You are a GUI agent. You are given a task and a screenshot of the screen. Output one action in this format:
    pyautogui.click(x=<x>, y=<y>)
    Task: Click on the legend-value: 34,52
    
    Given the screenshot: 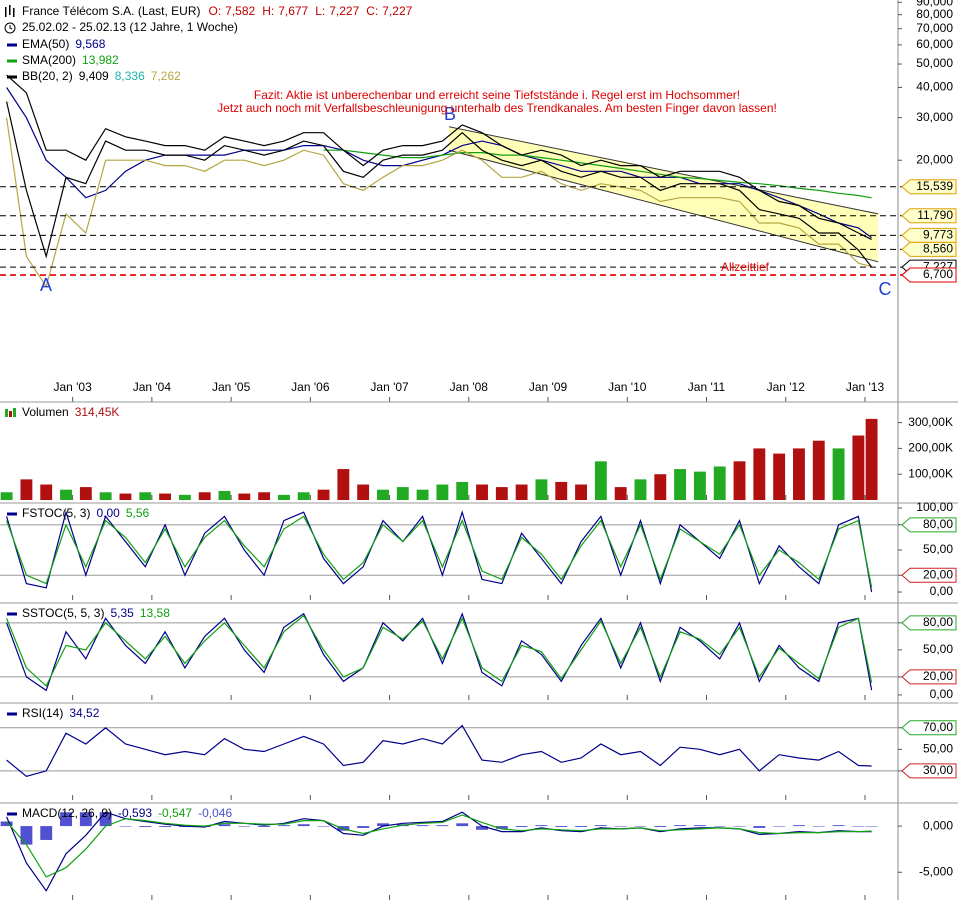 What is the action you would take?
    pyautogui.click(x=84, y=713)
    